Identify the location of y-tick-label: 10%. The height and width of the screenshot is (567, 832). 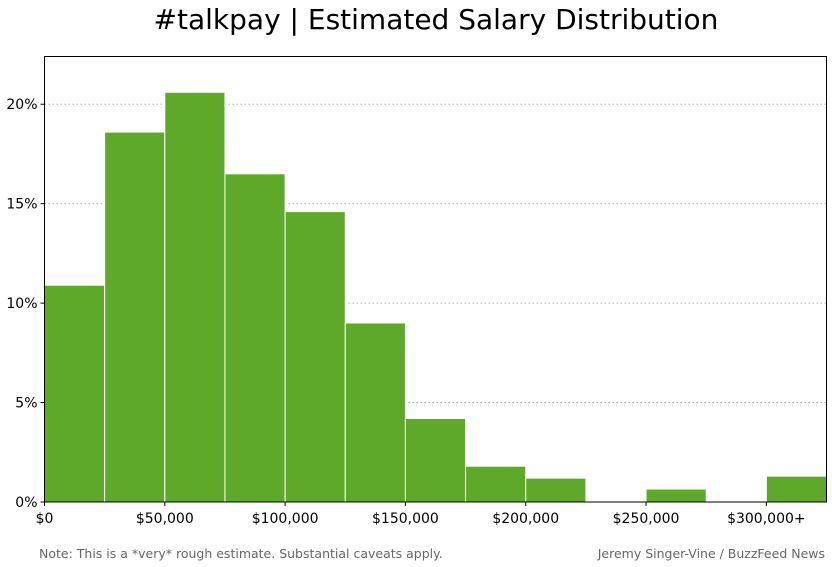
(21, 304).